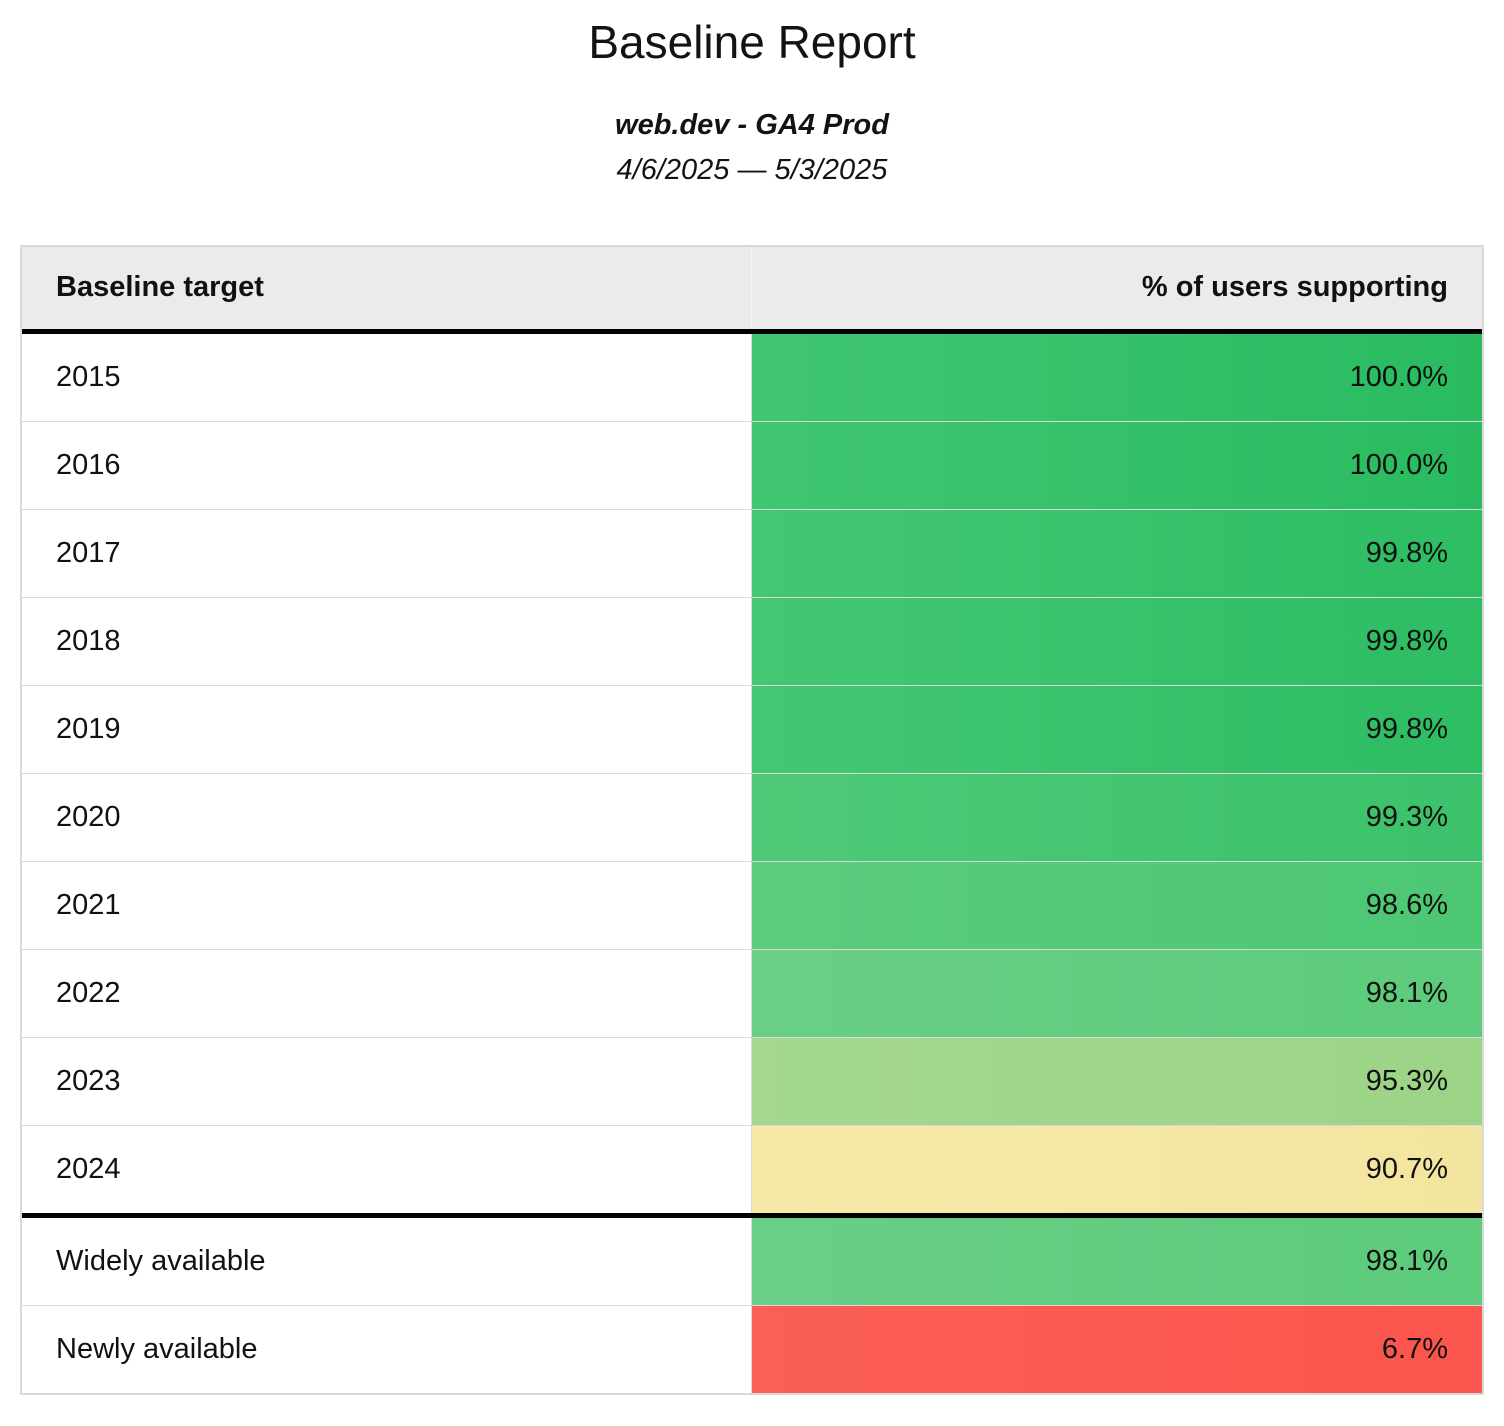  I want to click on table-row: Newly available 6.7%, so click(752, 1348).